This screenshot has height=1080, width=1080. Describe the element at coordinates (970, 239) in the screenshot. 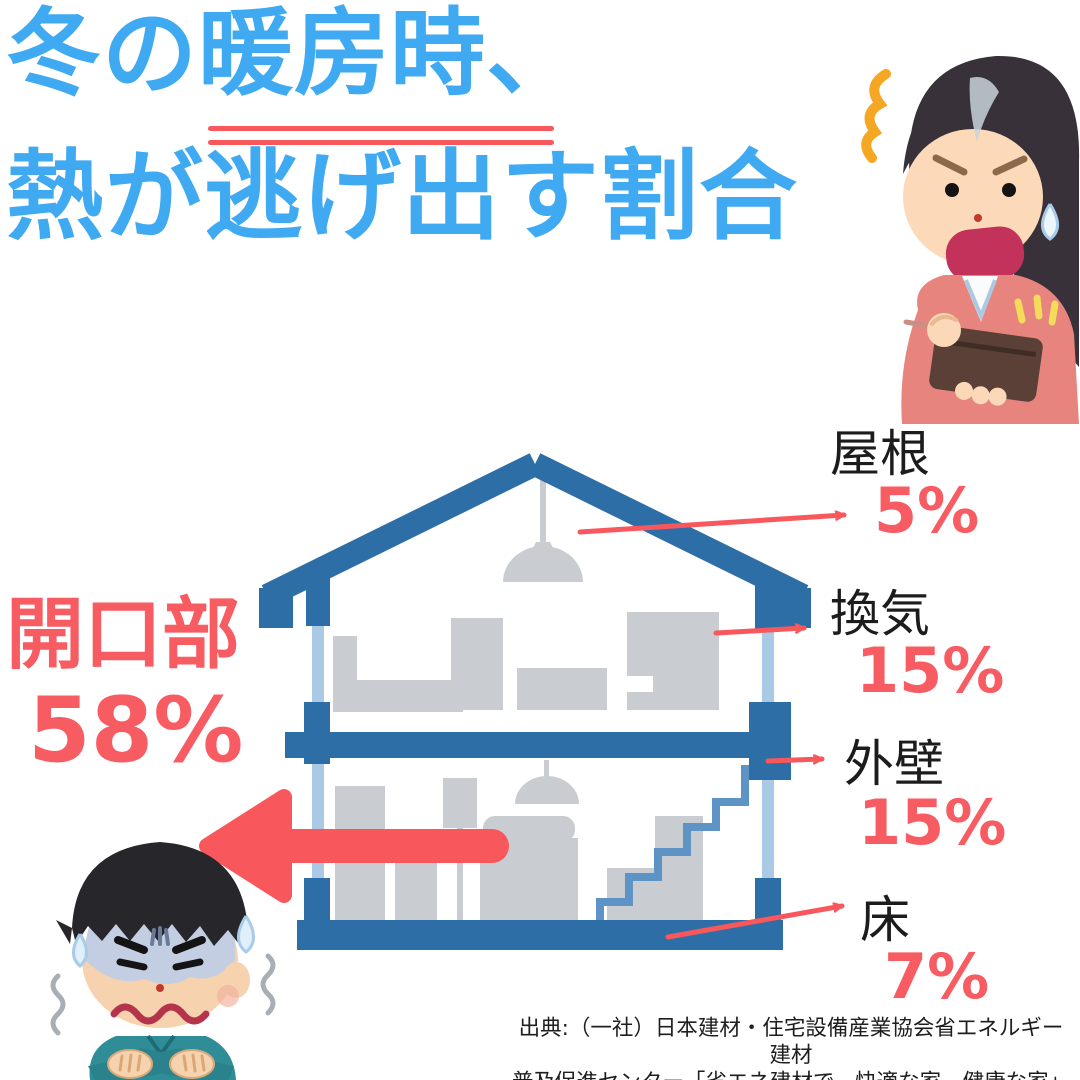

I see `shocked-woman-empty-wallet-icon` at that location.